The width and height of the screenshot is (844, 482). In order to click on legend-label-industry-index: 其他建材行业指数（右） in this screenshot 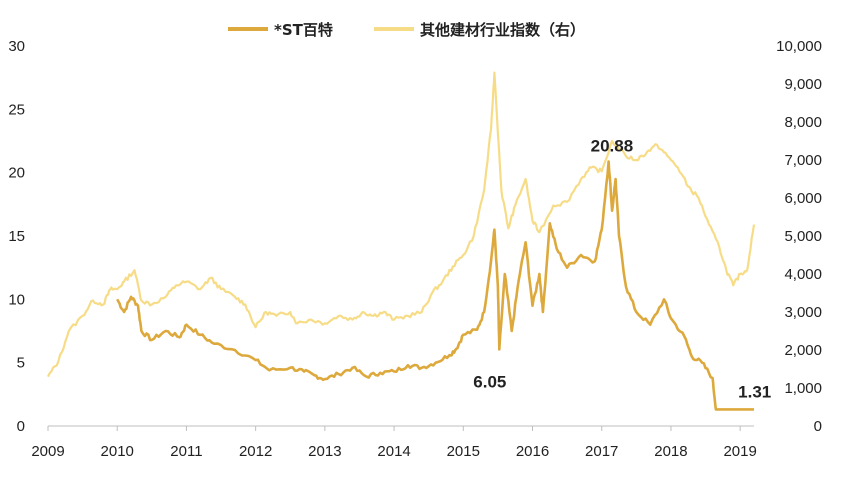, I will do `click(502, 30)`.